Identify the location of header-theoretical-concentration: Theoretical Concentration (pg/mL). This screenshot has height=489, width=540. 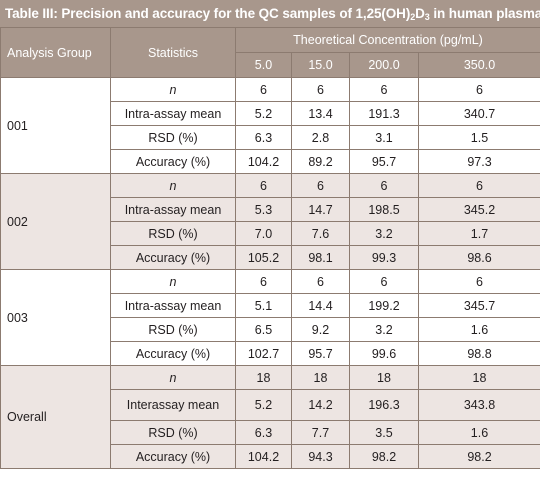
(387, 40).